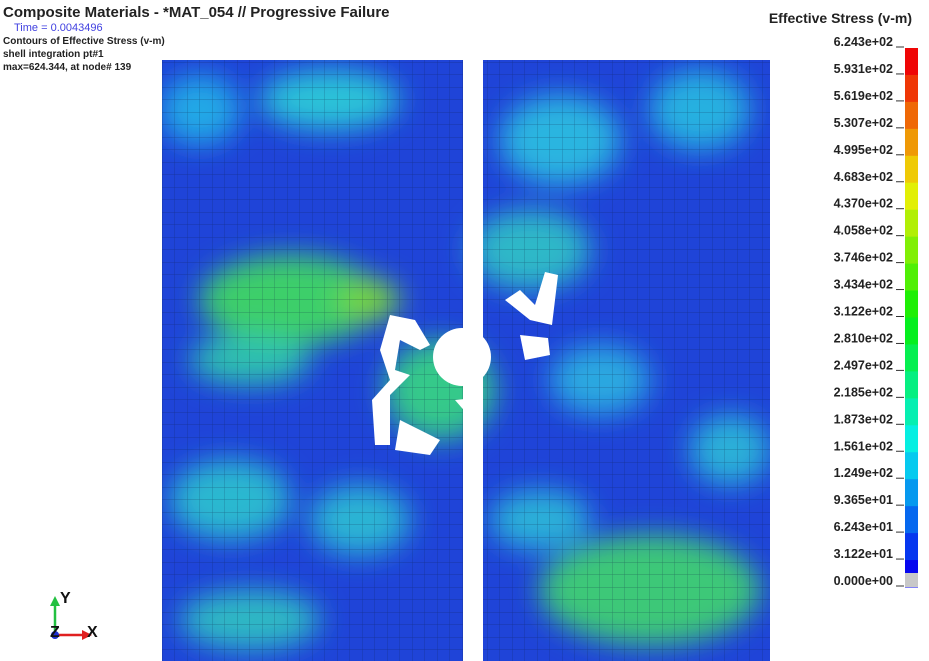  What do you see at coordinates (863, 285) in the screenshot?
I see `legend-label: 3.434e+02` at bounding box center [863, 285].